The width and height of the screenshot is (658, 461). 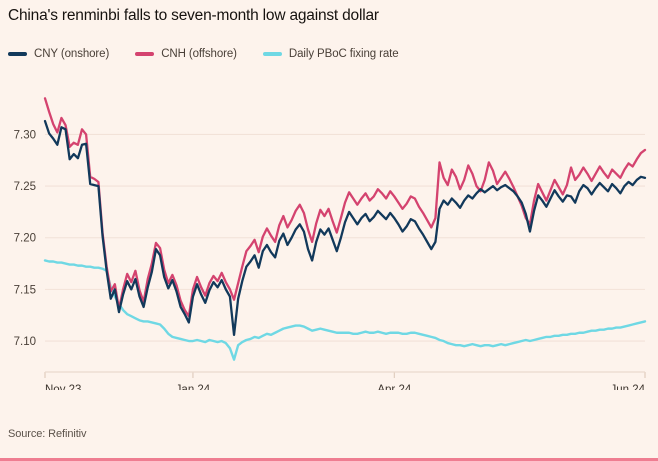 I want to click on y-tick-label: 7.10, so click(x=25, y=342).